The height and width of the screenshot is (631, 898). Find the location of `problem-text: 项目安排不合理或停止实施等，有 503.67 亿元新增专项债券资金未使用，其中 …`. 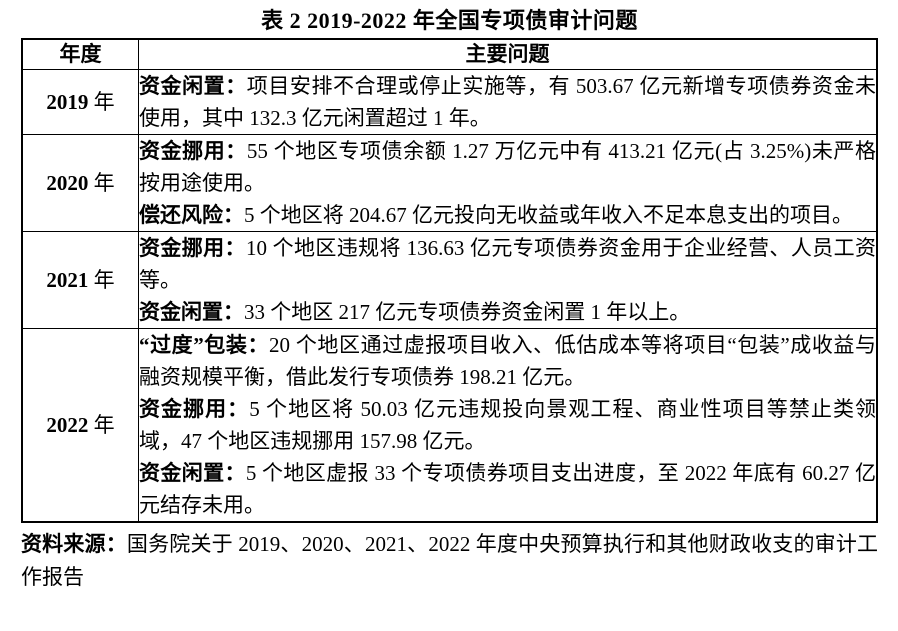

problem-text: 项目安排不合理或停止实施等，有 503.67 亿元新增专项债券资金未使用，其中 … is located at coordinates (508, 102).